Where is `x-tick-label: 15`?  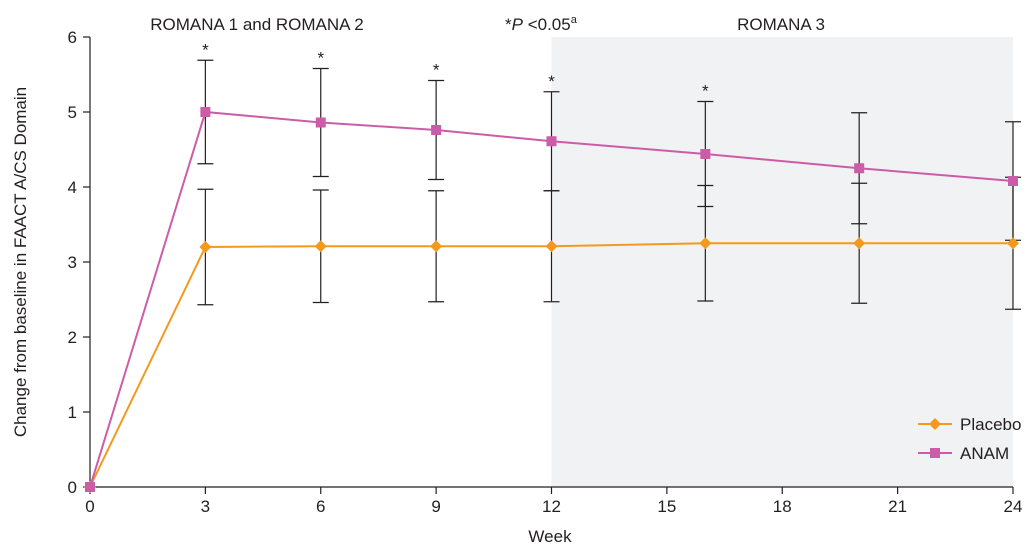
x-tick-label: 15 is located at coordinates (666, 506).